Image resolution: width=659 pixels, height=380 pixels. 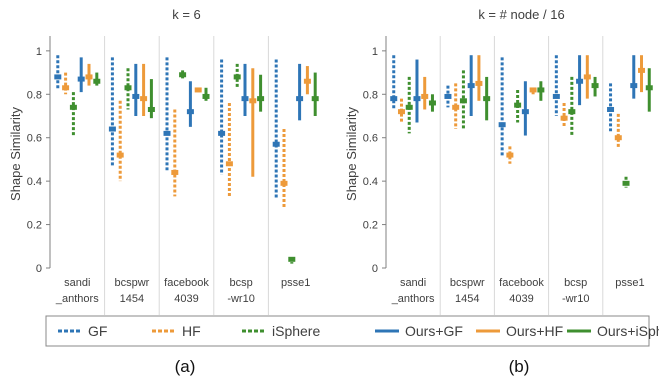 What do you see at coordinates (575, 283) in the screenshot?
I see `x-tick-label: bcsp` at bounding box center [575, 283].